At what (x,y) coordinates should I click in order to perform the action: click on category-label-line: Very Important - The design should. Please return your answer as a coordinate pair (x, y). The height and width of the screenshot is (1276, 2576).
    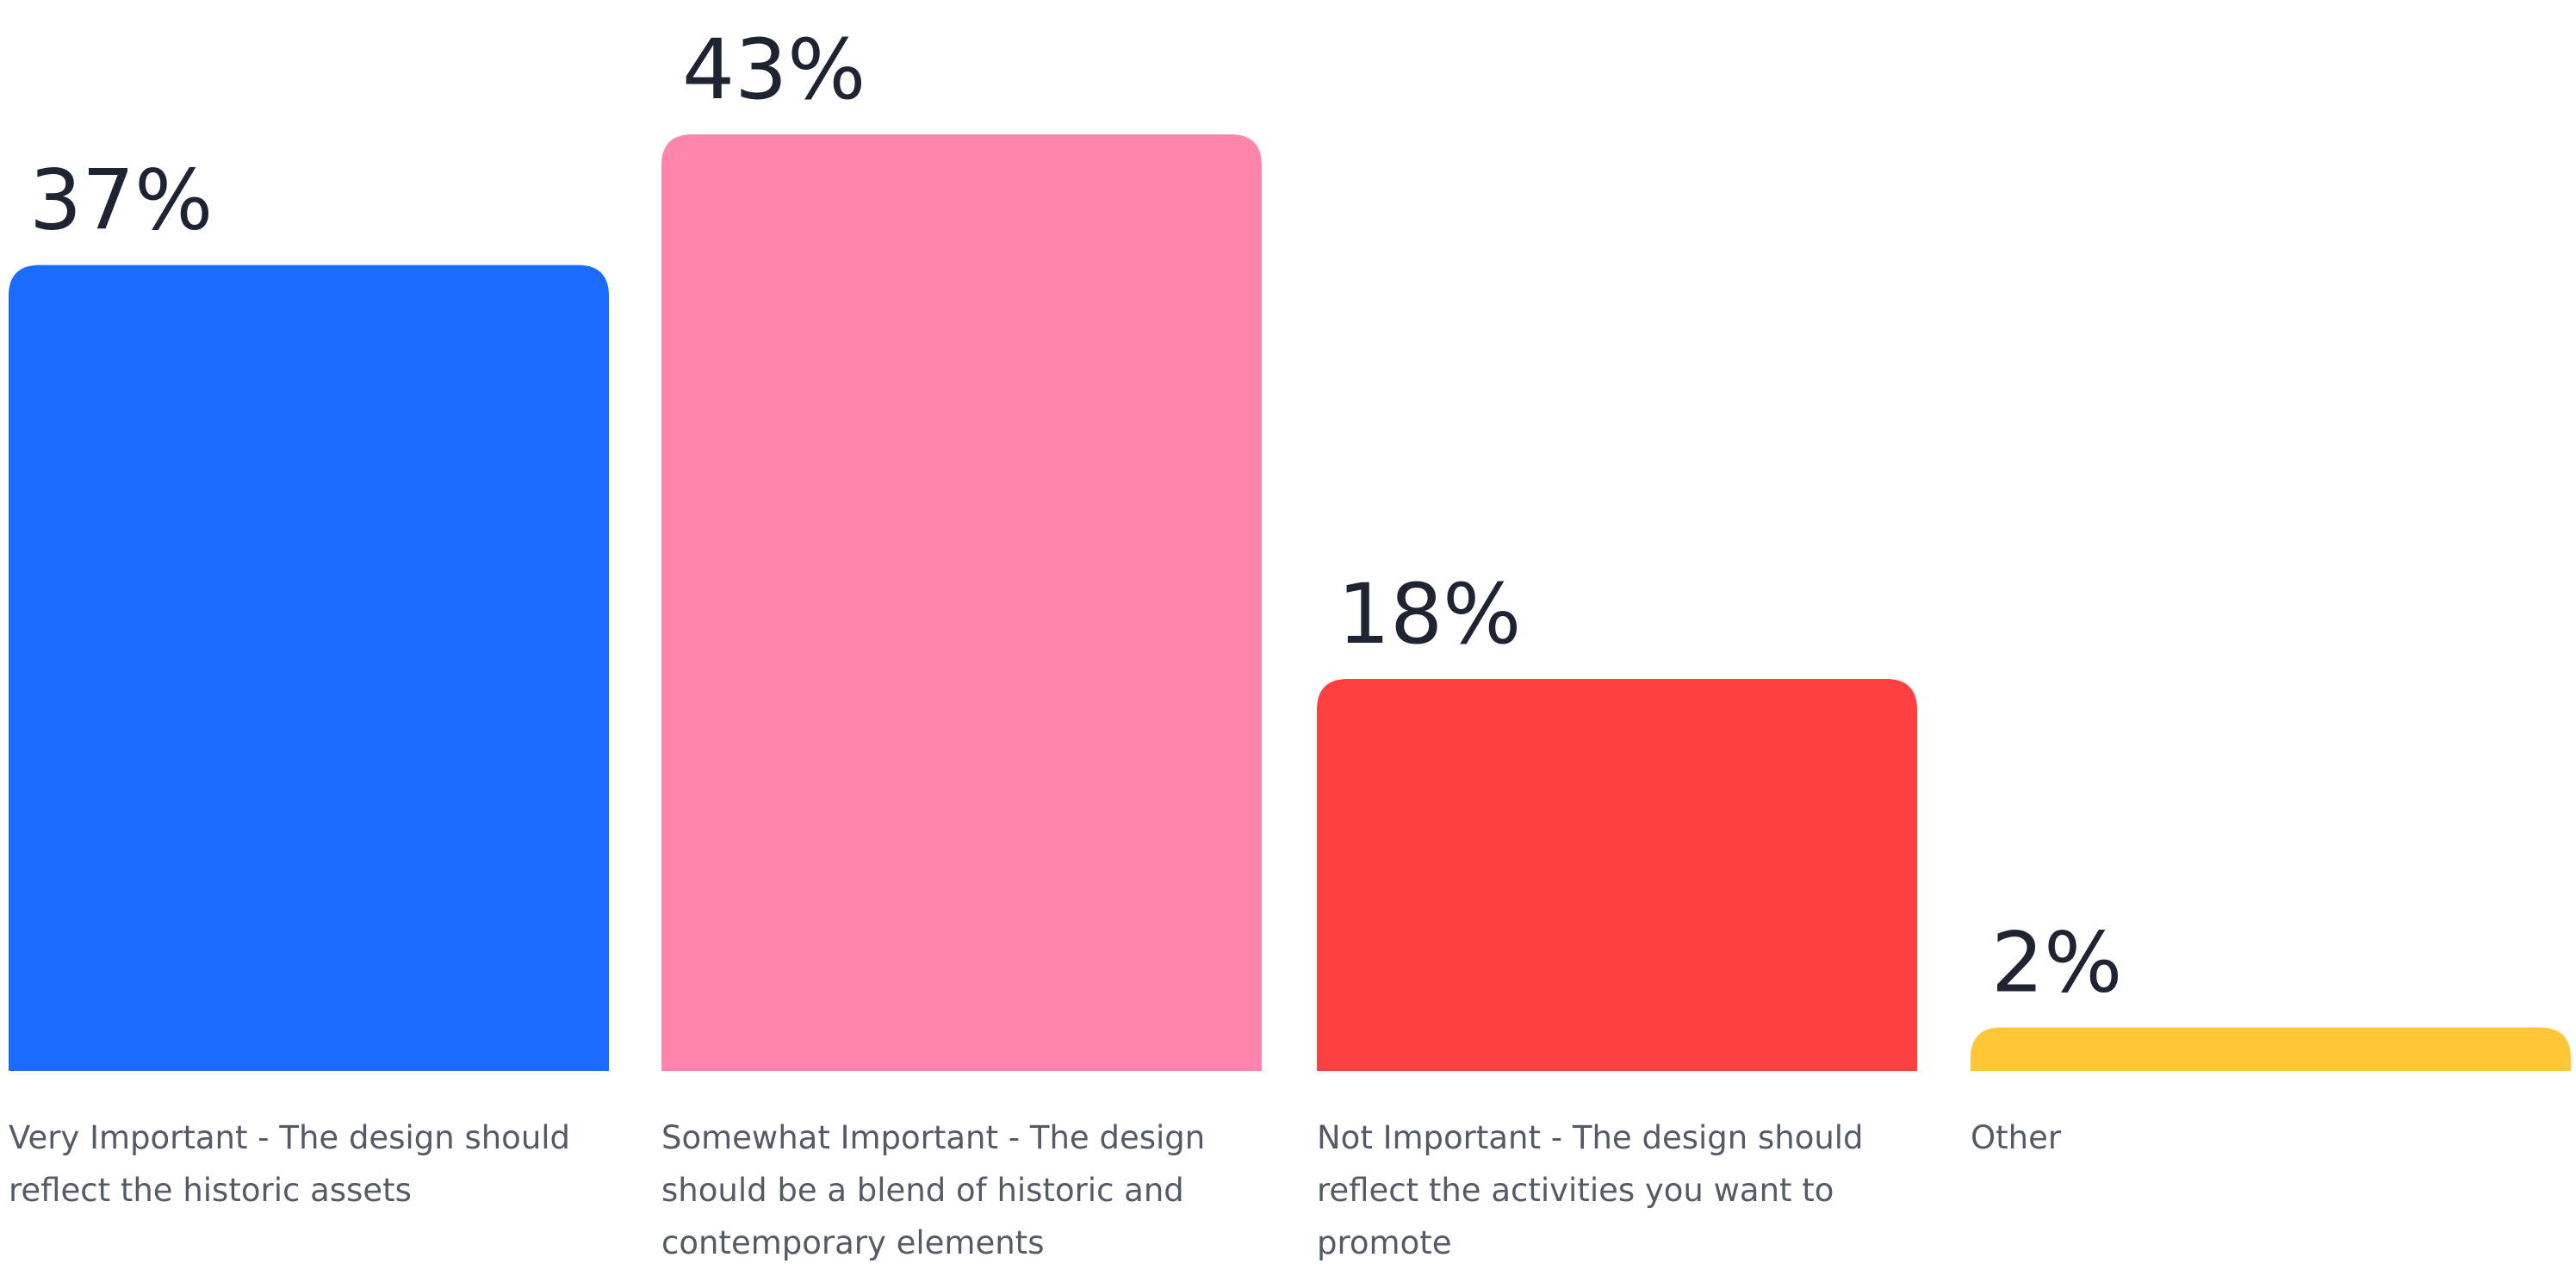
    Looking at the image, I should click on (290, 1137).